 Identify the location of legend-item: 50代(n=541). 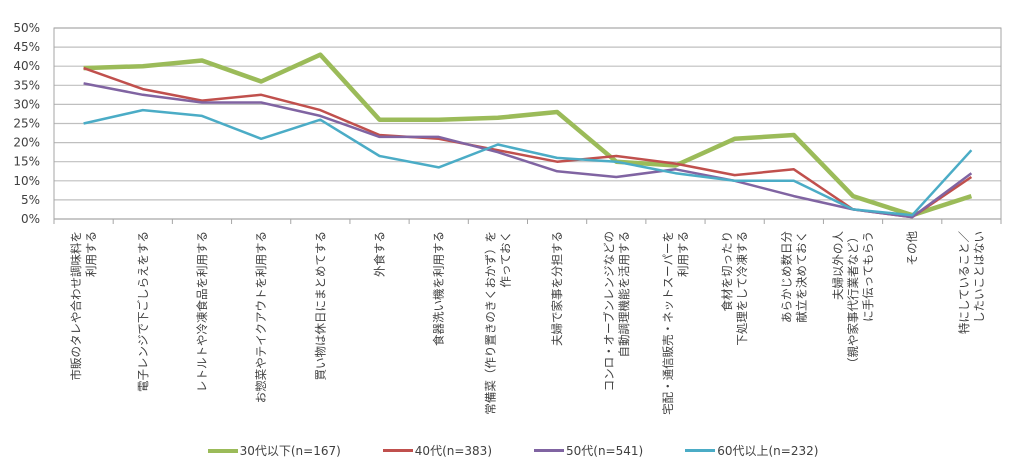
(584, 450).